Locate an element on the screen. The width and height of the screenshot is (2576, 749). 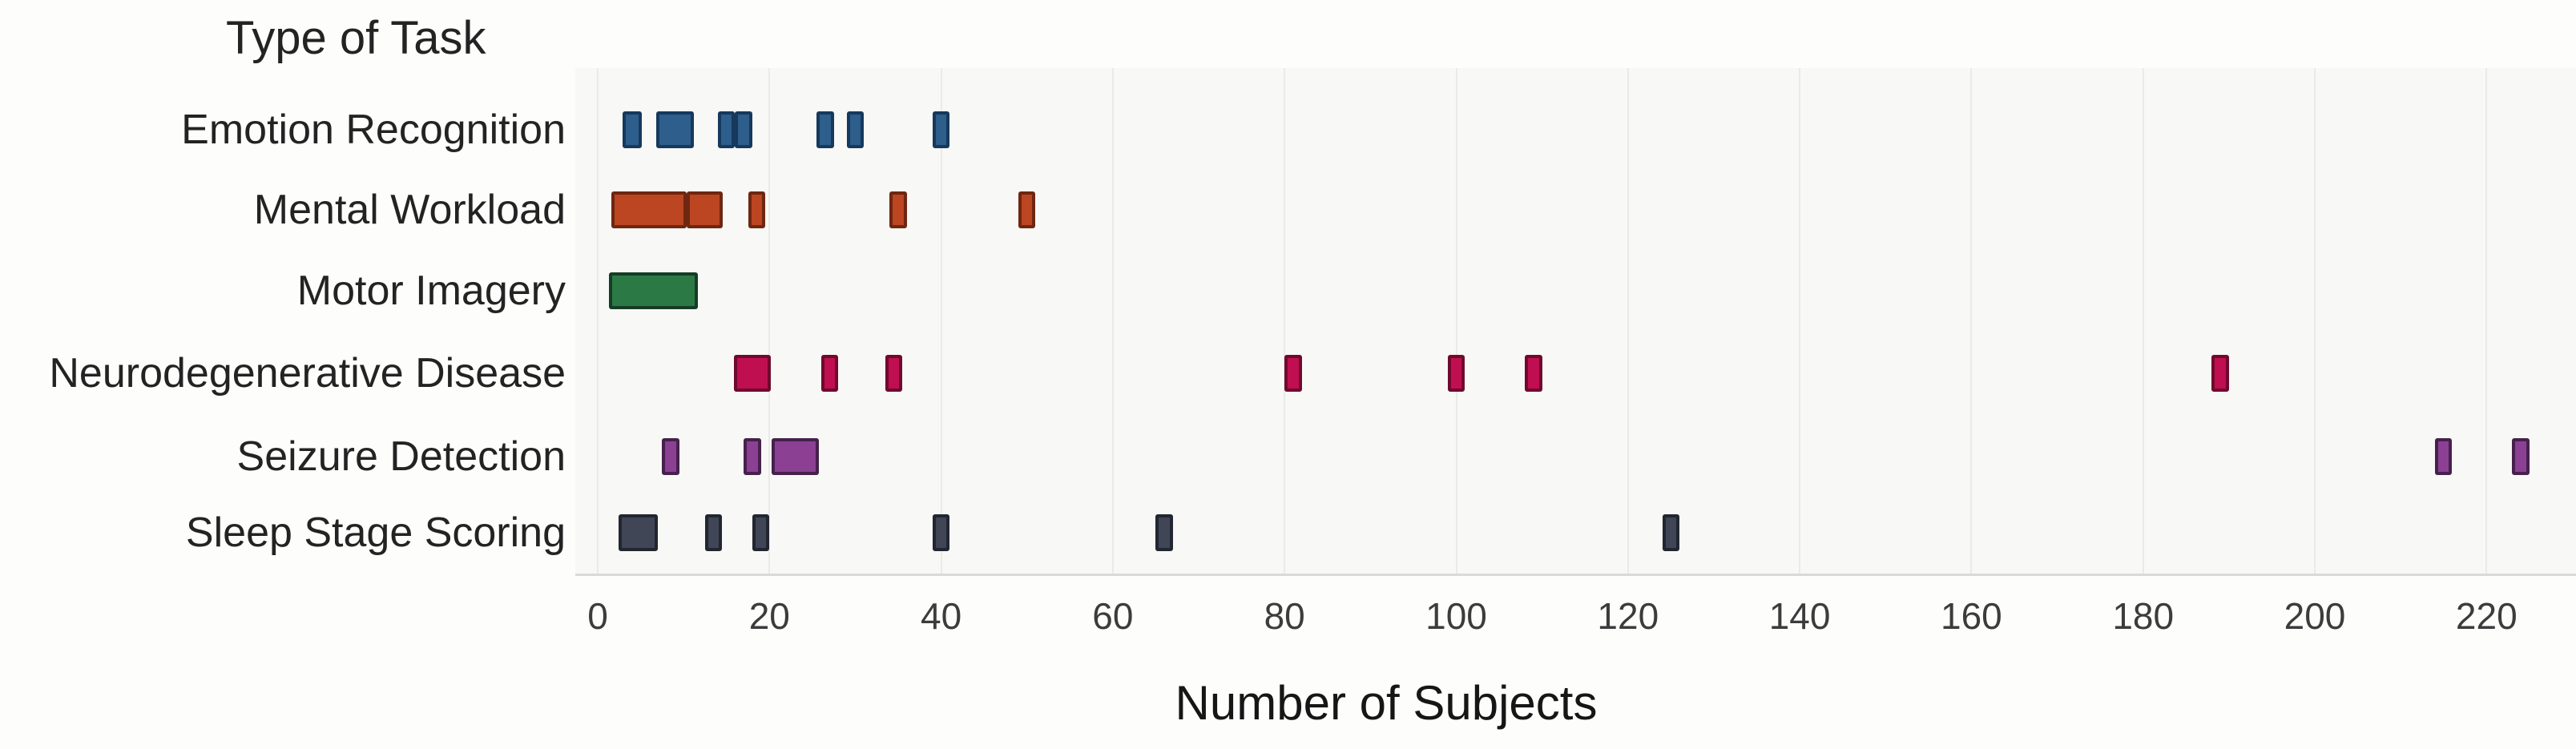
x-tick-label: 140 is located at coordinates (1799, 616).